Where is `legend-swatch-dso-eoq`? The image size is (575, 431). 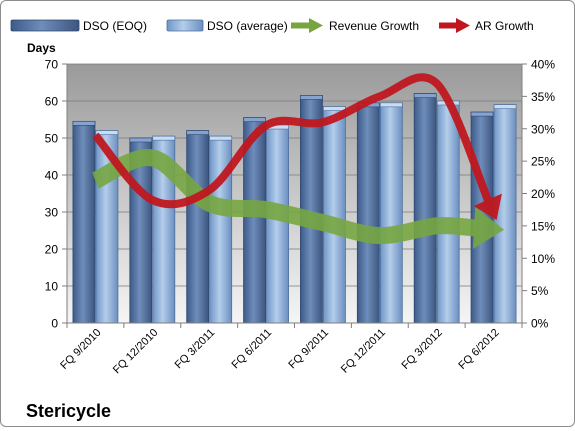 legend-swatch-dso-eoq is located at coordinates (45, 25).